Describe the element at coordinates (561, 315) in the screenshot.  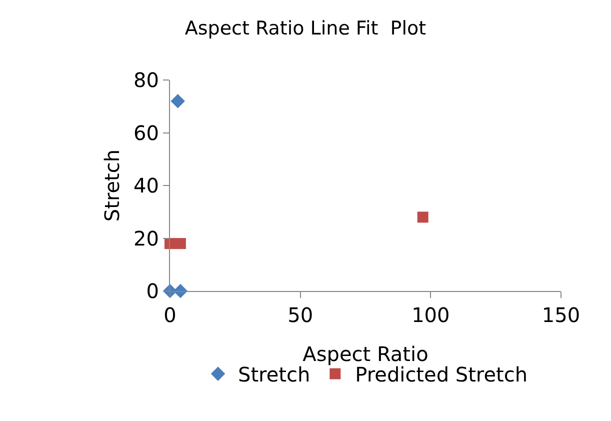
I see `x-tick-label: 150` at that location.